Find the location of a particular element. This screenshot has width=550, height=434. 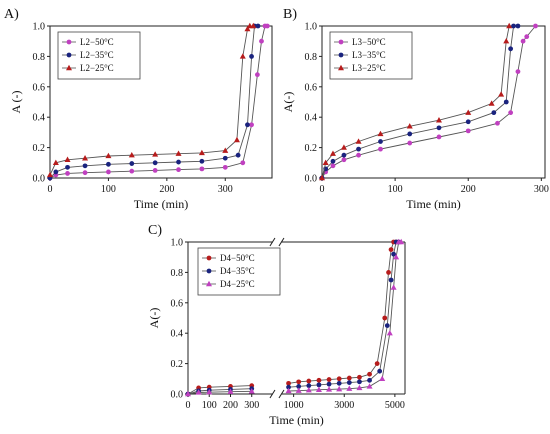

panel-label-c: C) is located at coordinates (155, 230).